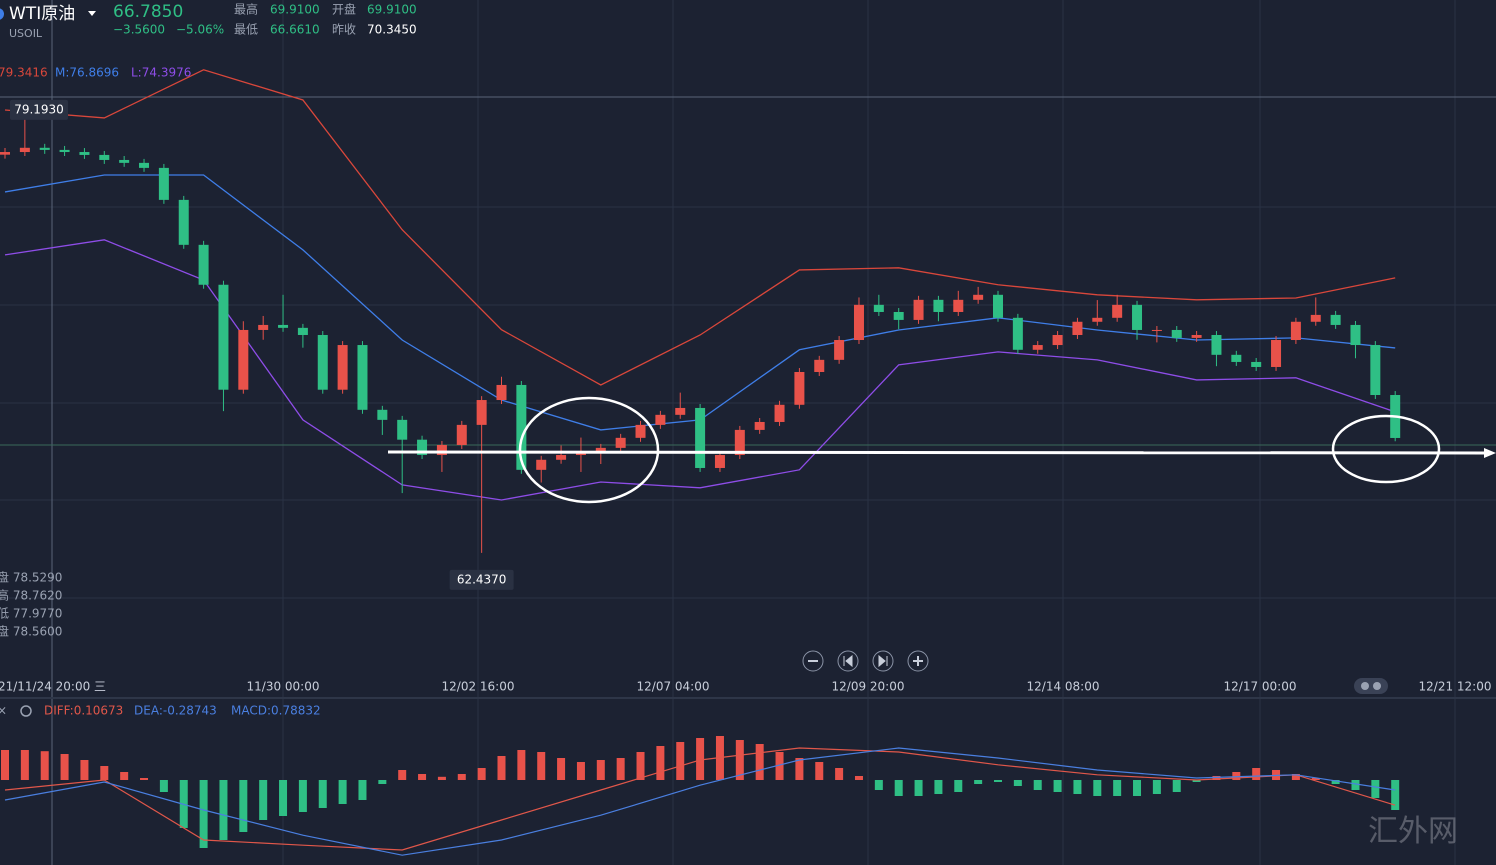  Describe the element at coordinates (344, 9) in the screenshot. I see `label: 开盘` at that location.